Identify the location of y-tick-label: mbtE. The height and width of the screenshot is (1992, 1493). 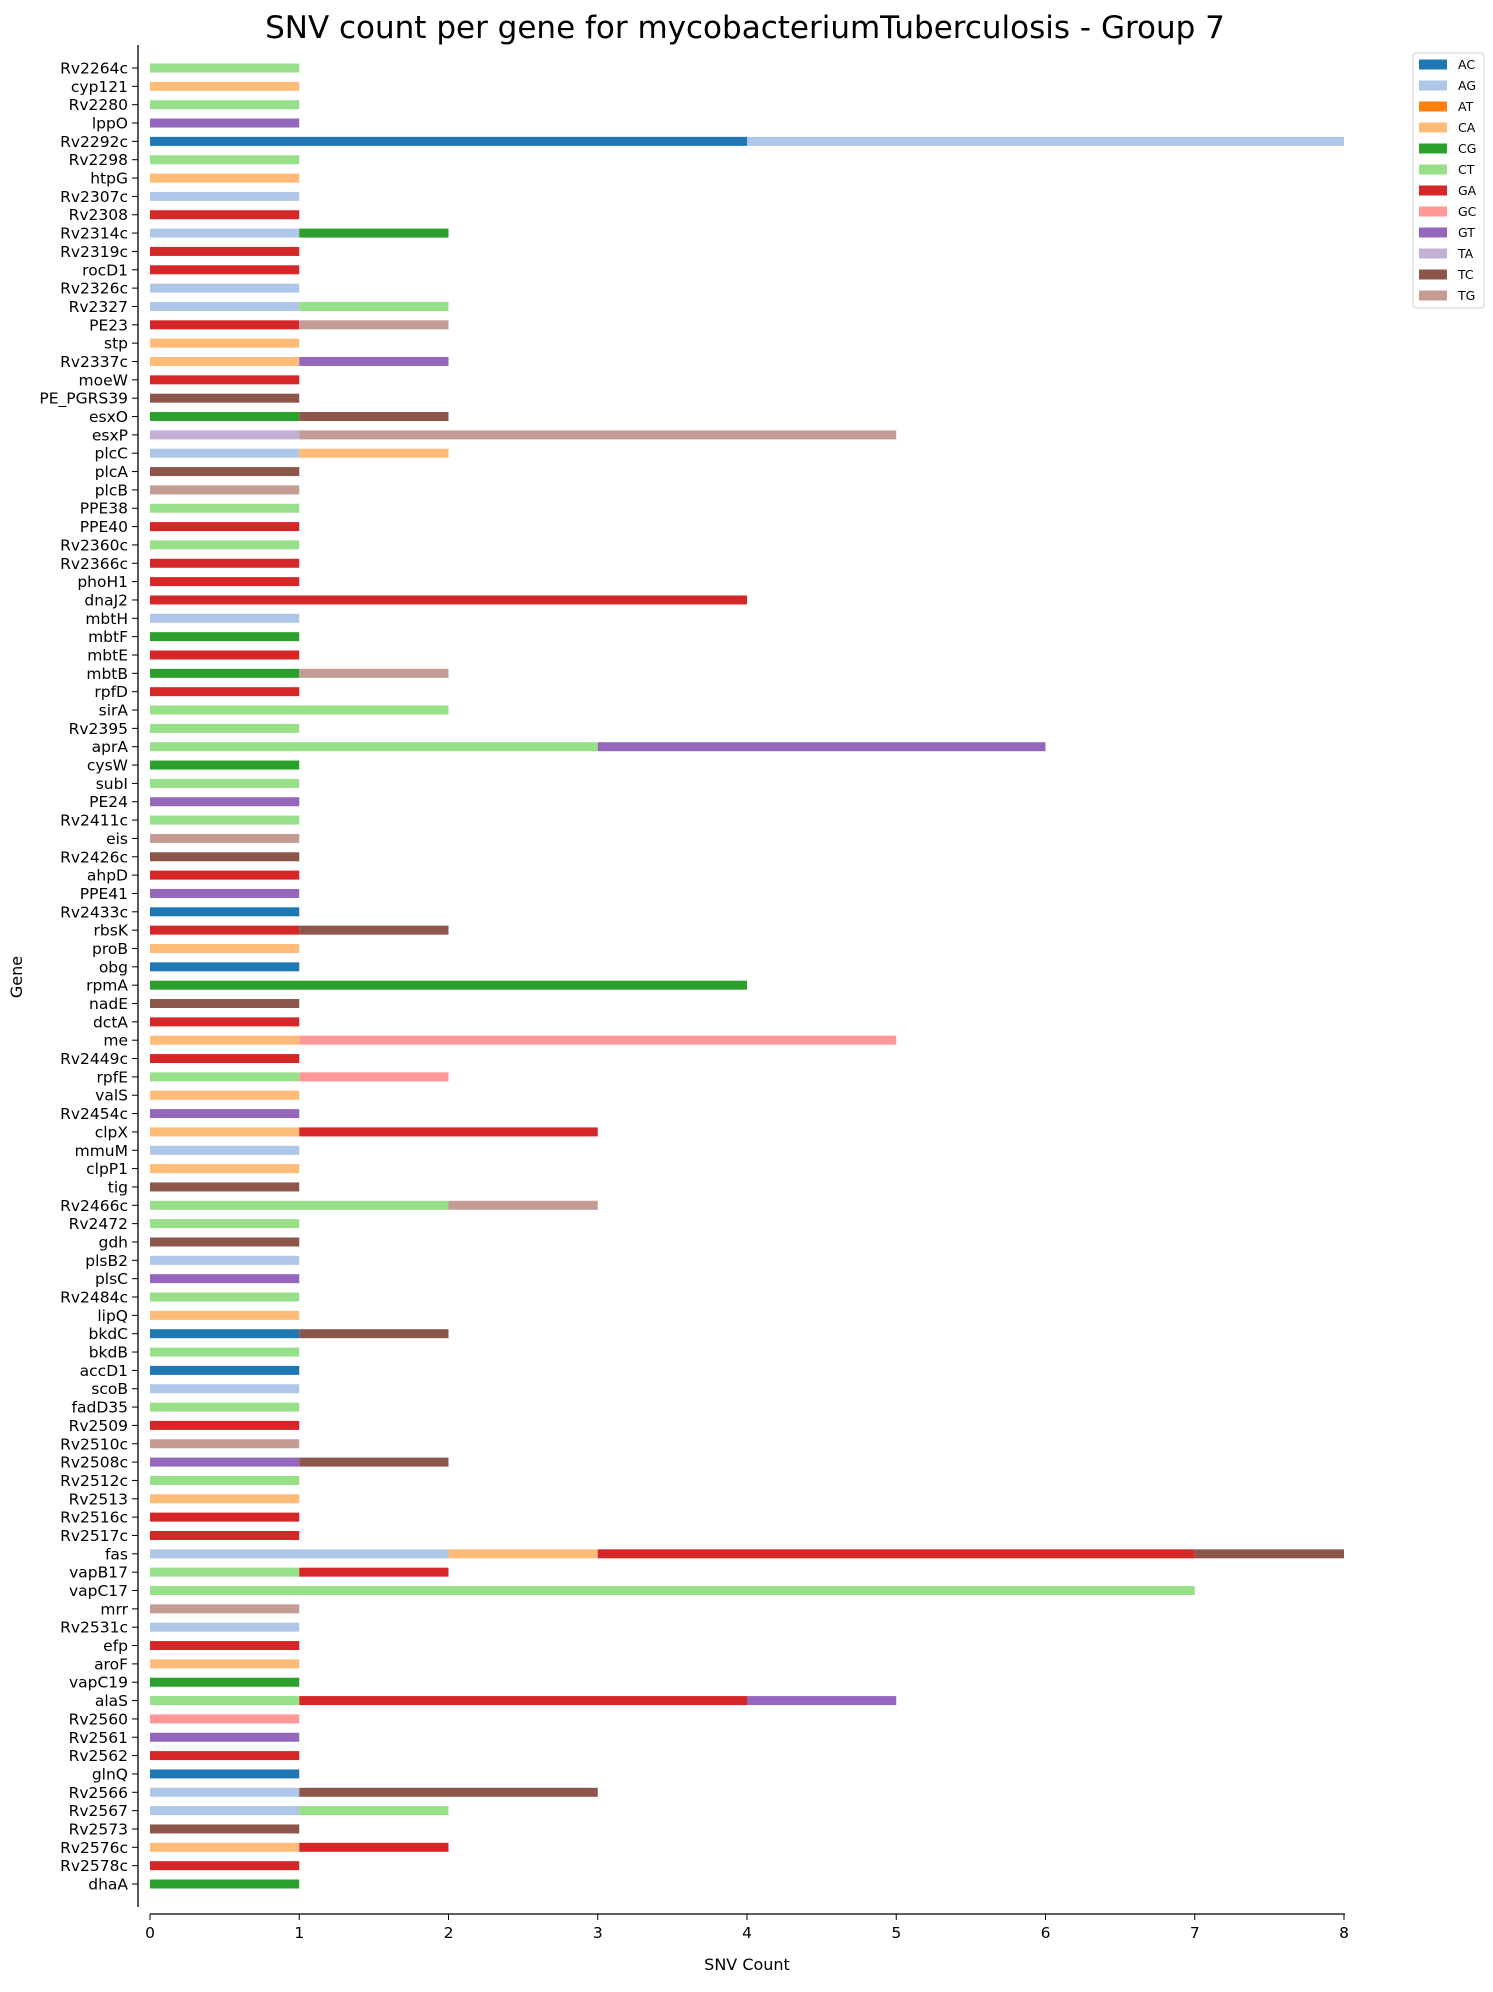
(107, 655).